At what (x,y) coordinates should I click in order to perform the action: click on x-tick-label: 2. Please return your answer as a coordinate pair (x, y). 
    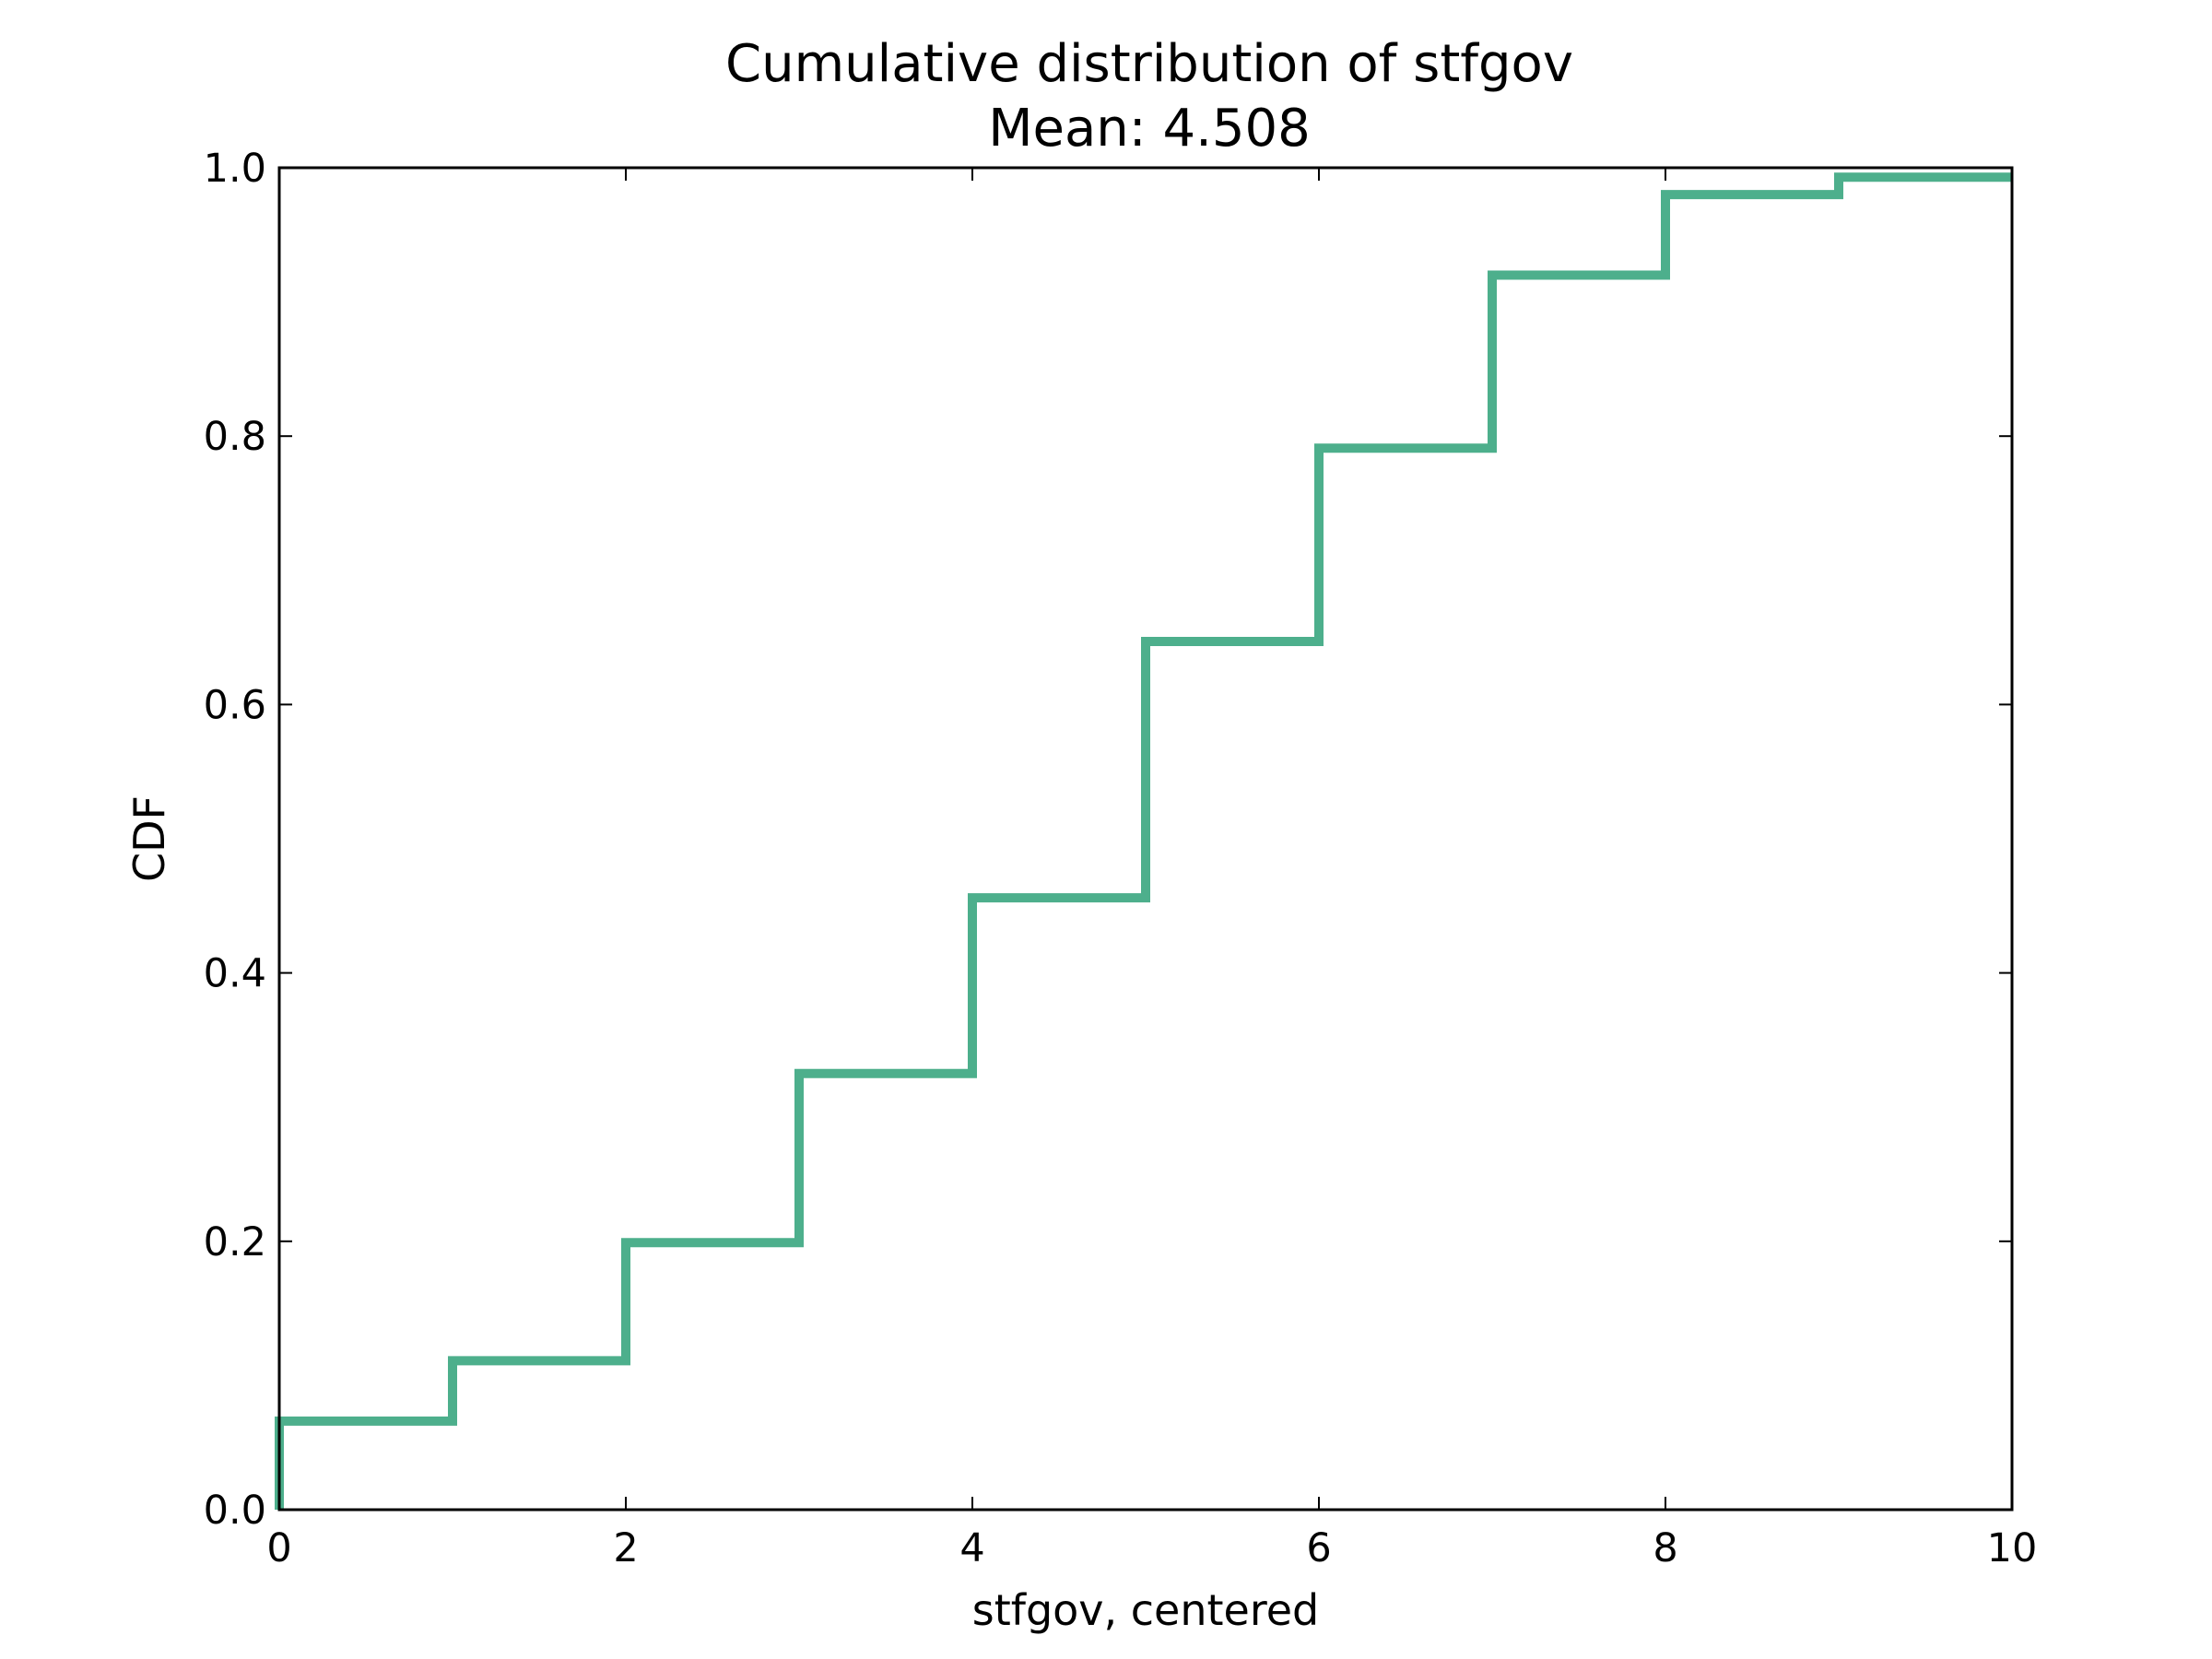
    Looking at the image, I should click on (625, 1548).